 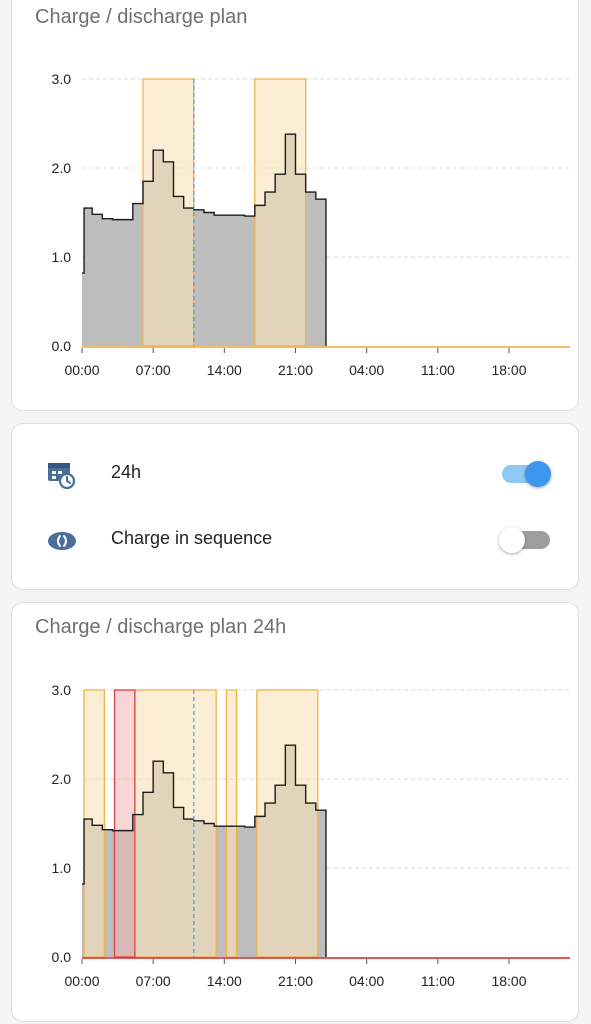 I want to click on setting-label-24h: 24h, so click(x=126, y=472).